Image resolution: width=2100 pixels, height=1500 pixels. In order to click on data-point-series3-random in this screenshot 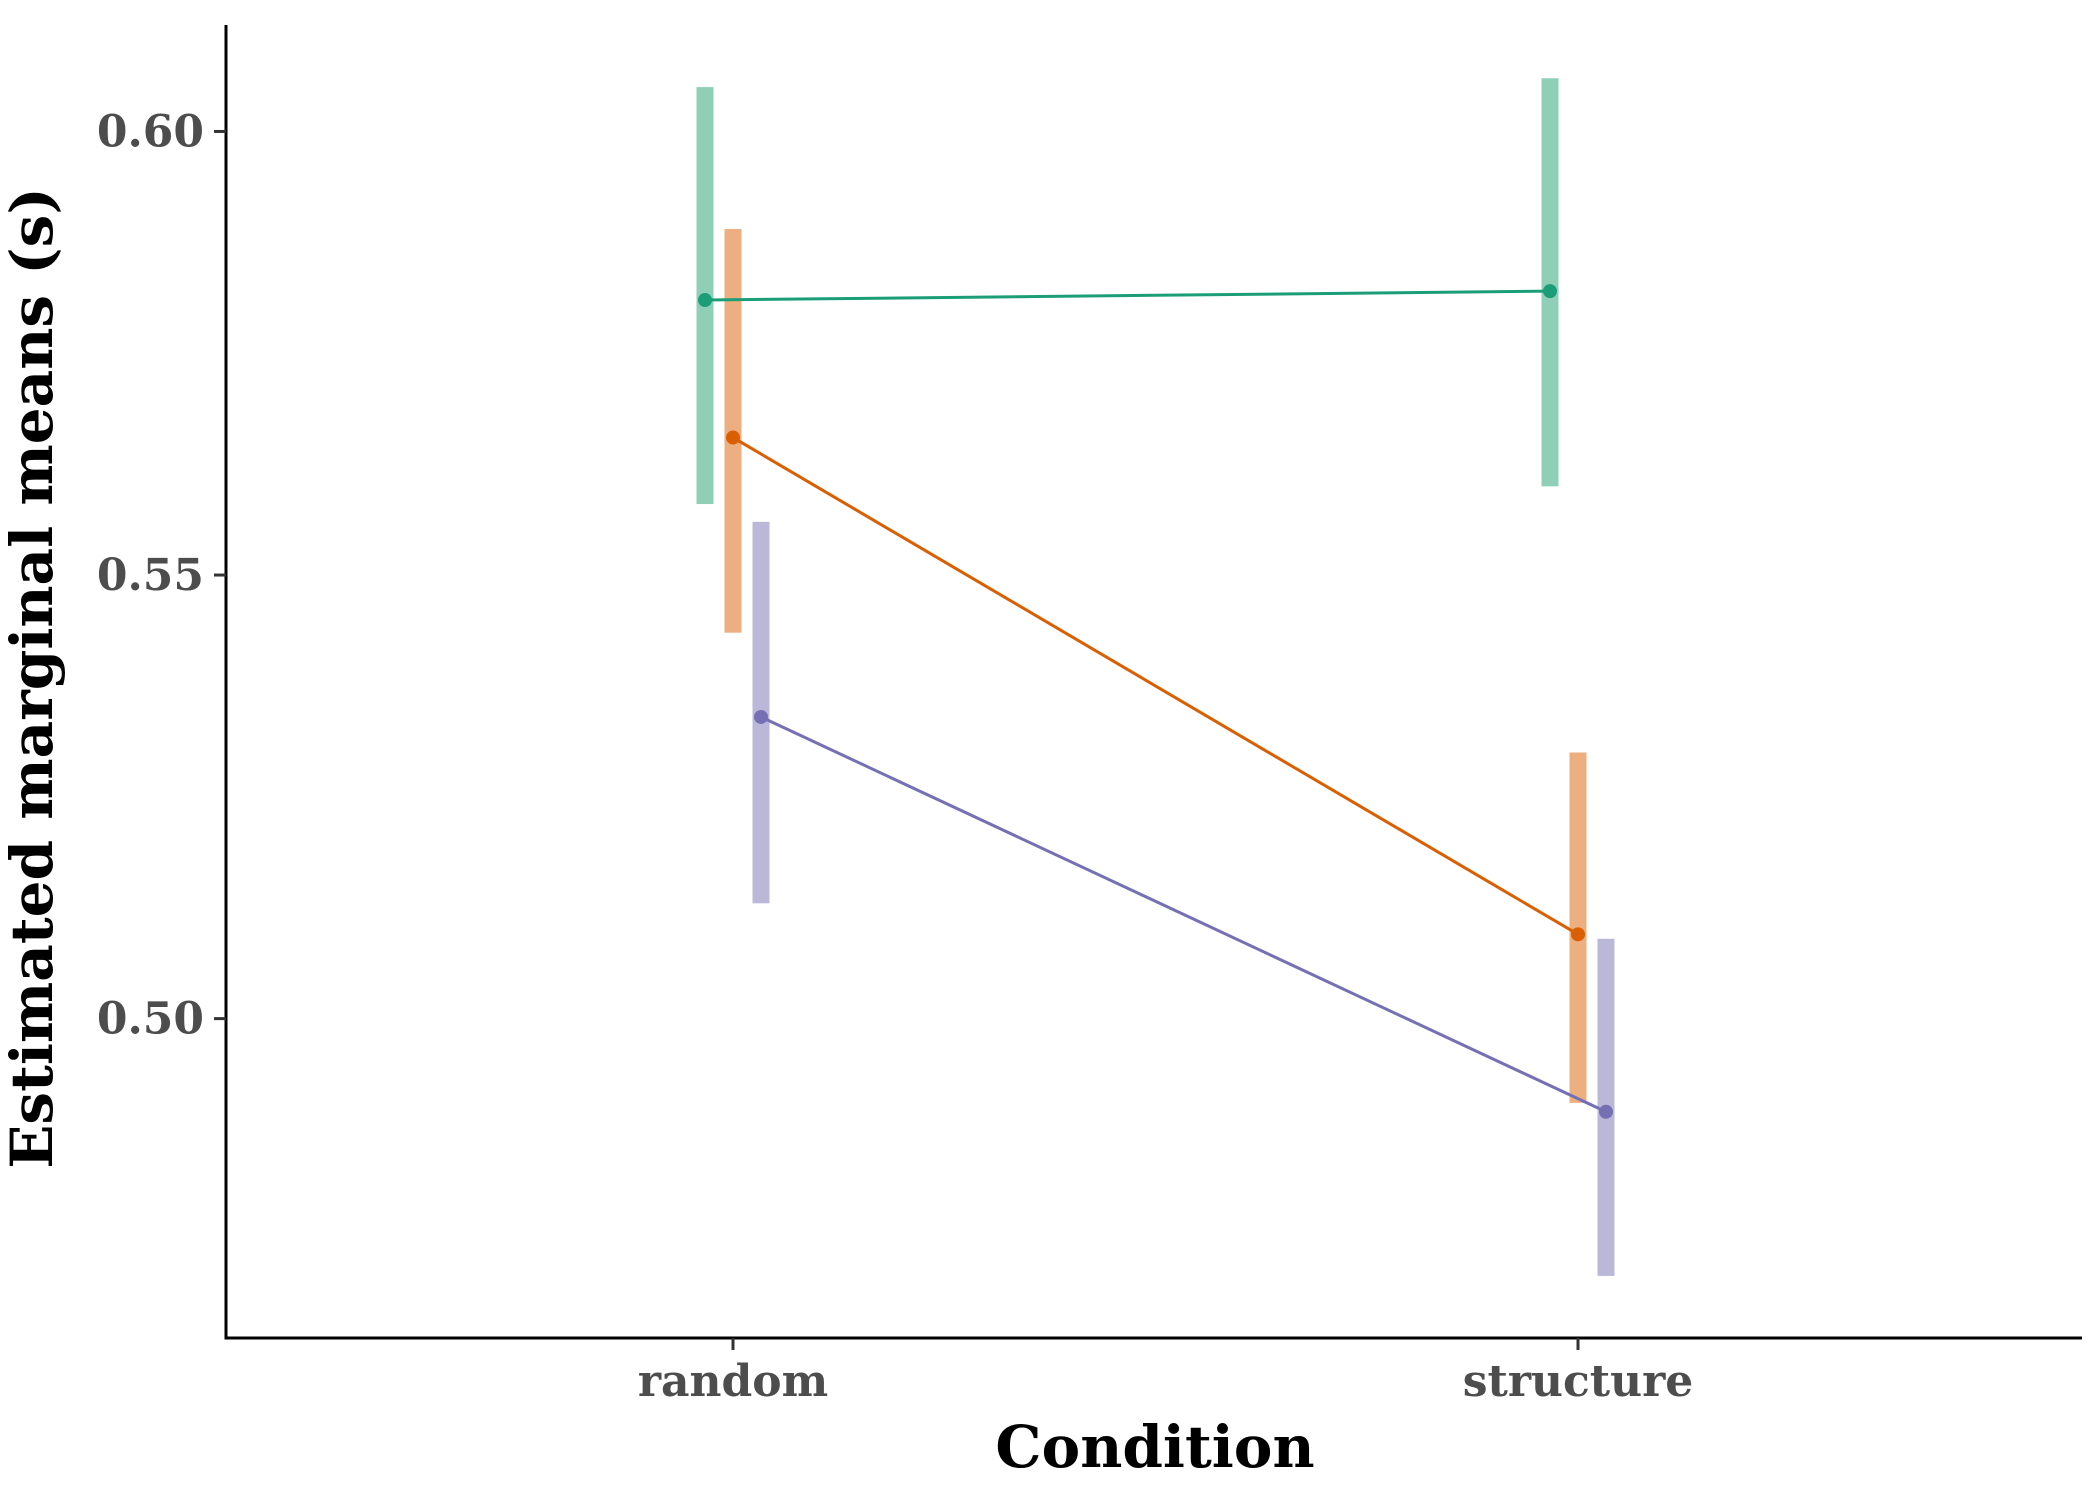, I will do `click(761, 716)`.